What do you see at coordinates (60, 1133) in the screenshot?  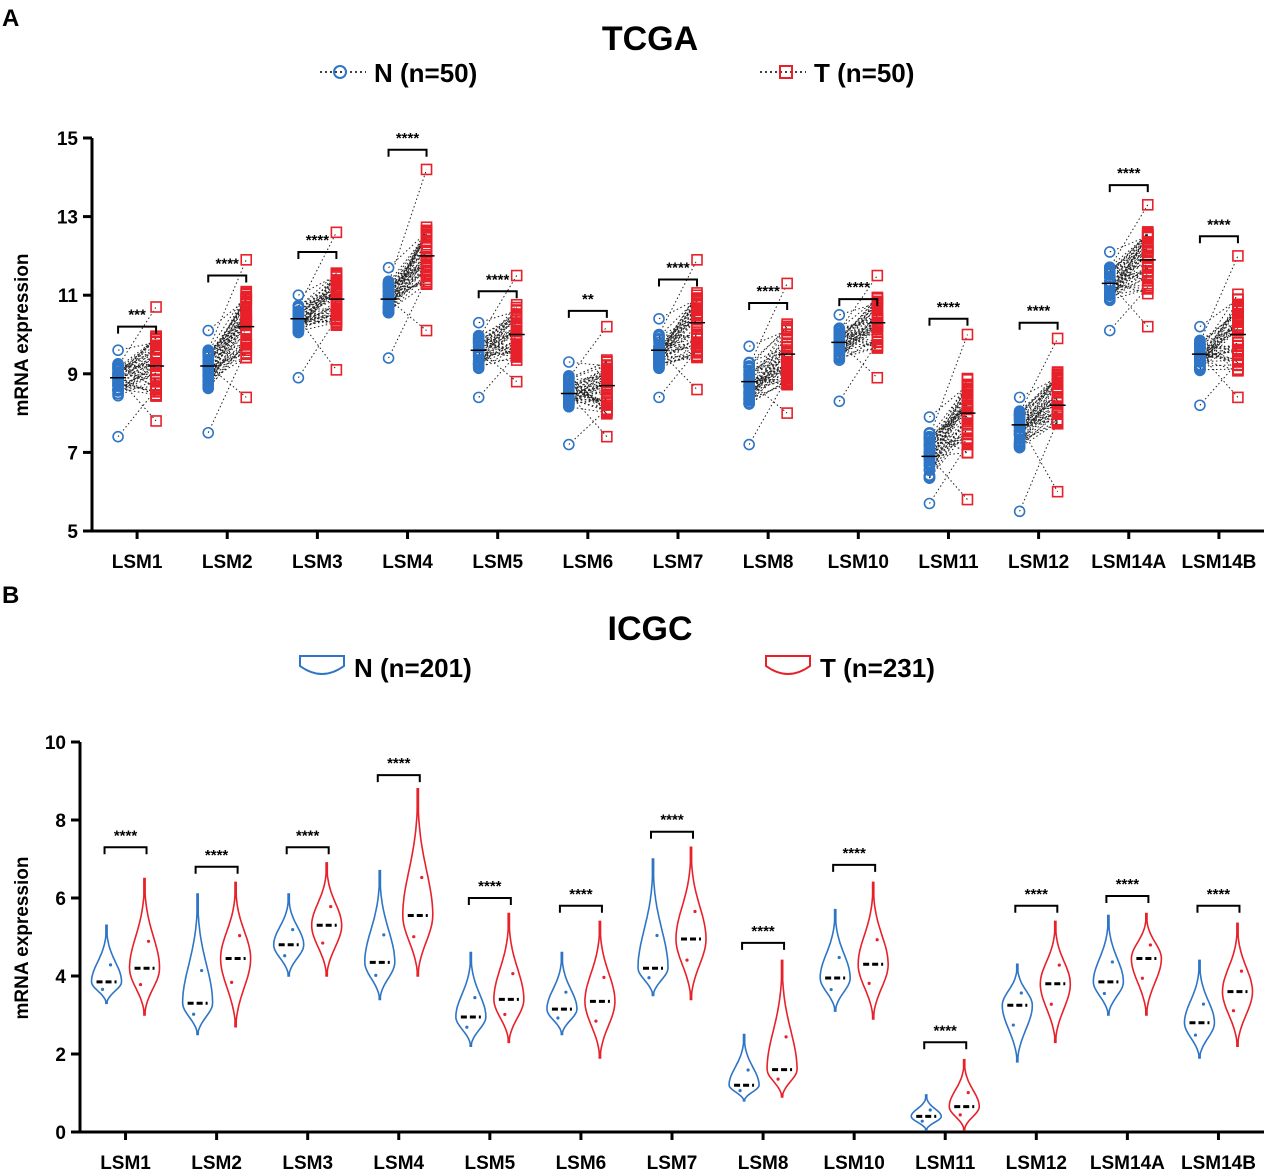 I see `icgc-y-tick-label: 0` at bounding box center [60, 1133].